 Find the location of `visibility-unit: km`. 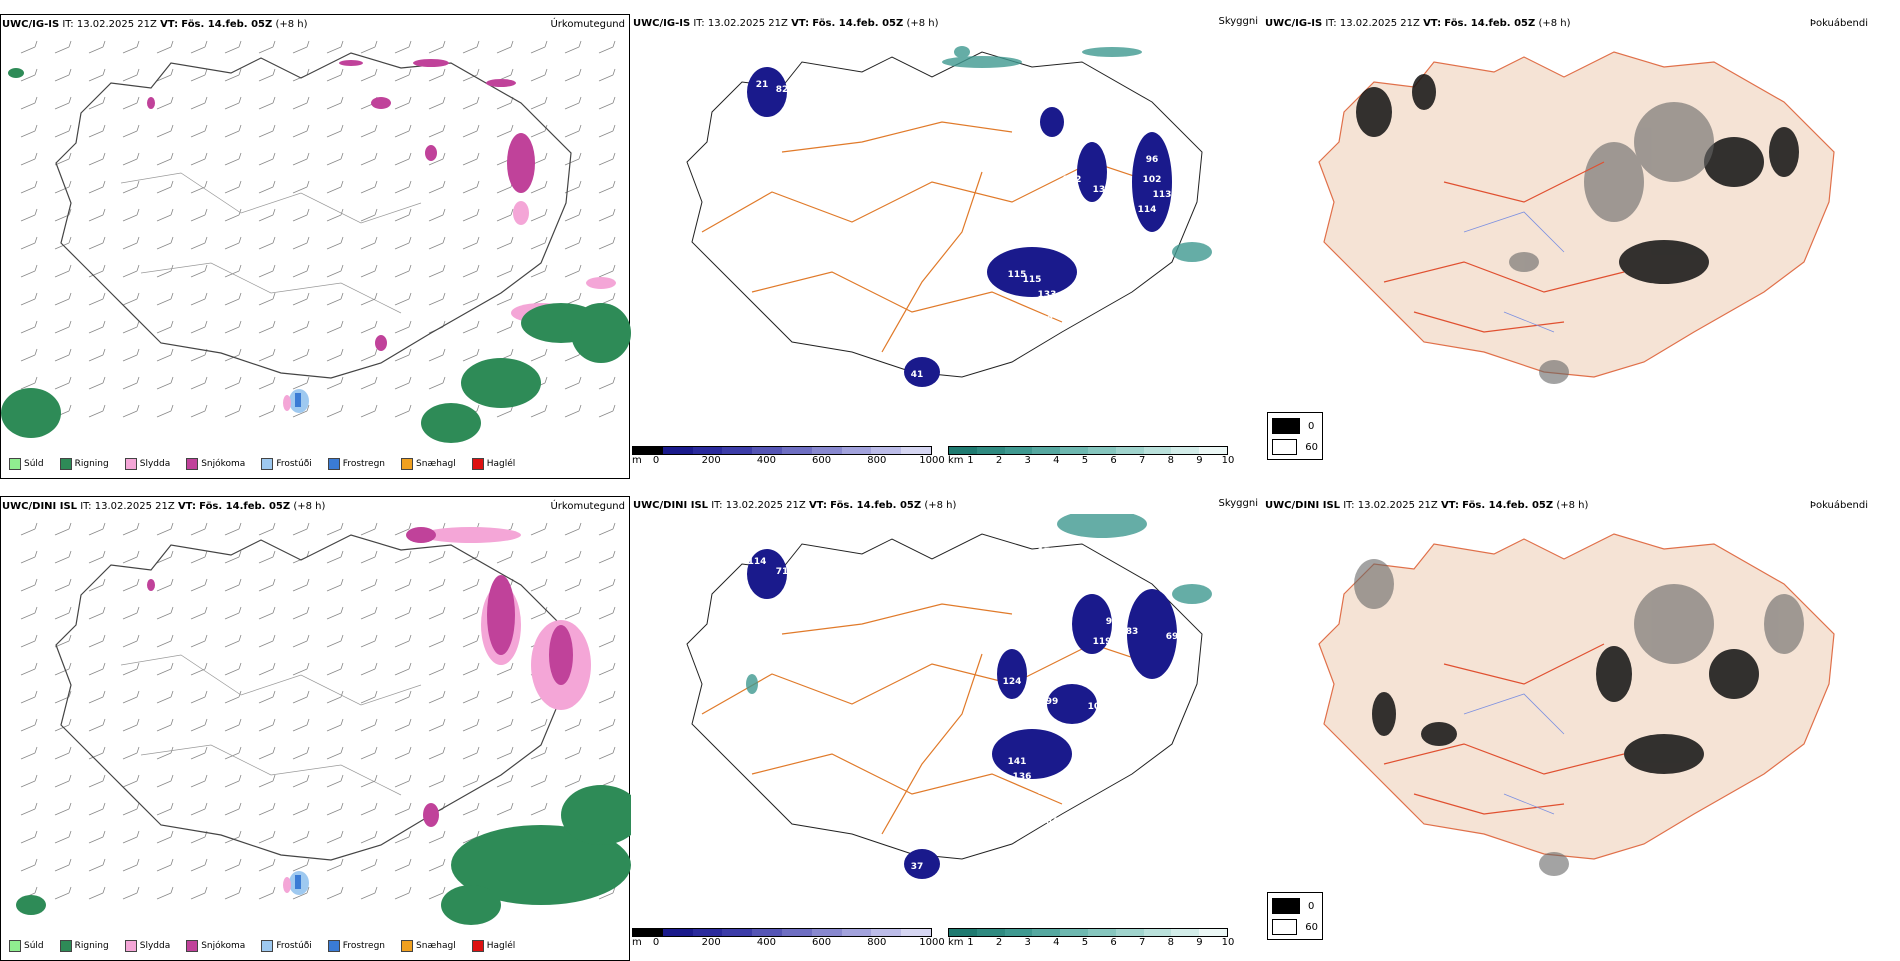

visibility-unit: km is located at coordinates (956, 460).